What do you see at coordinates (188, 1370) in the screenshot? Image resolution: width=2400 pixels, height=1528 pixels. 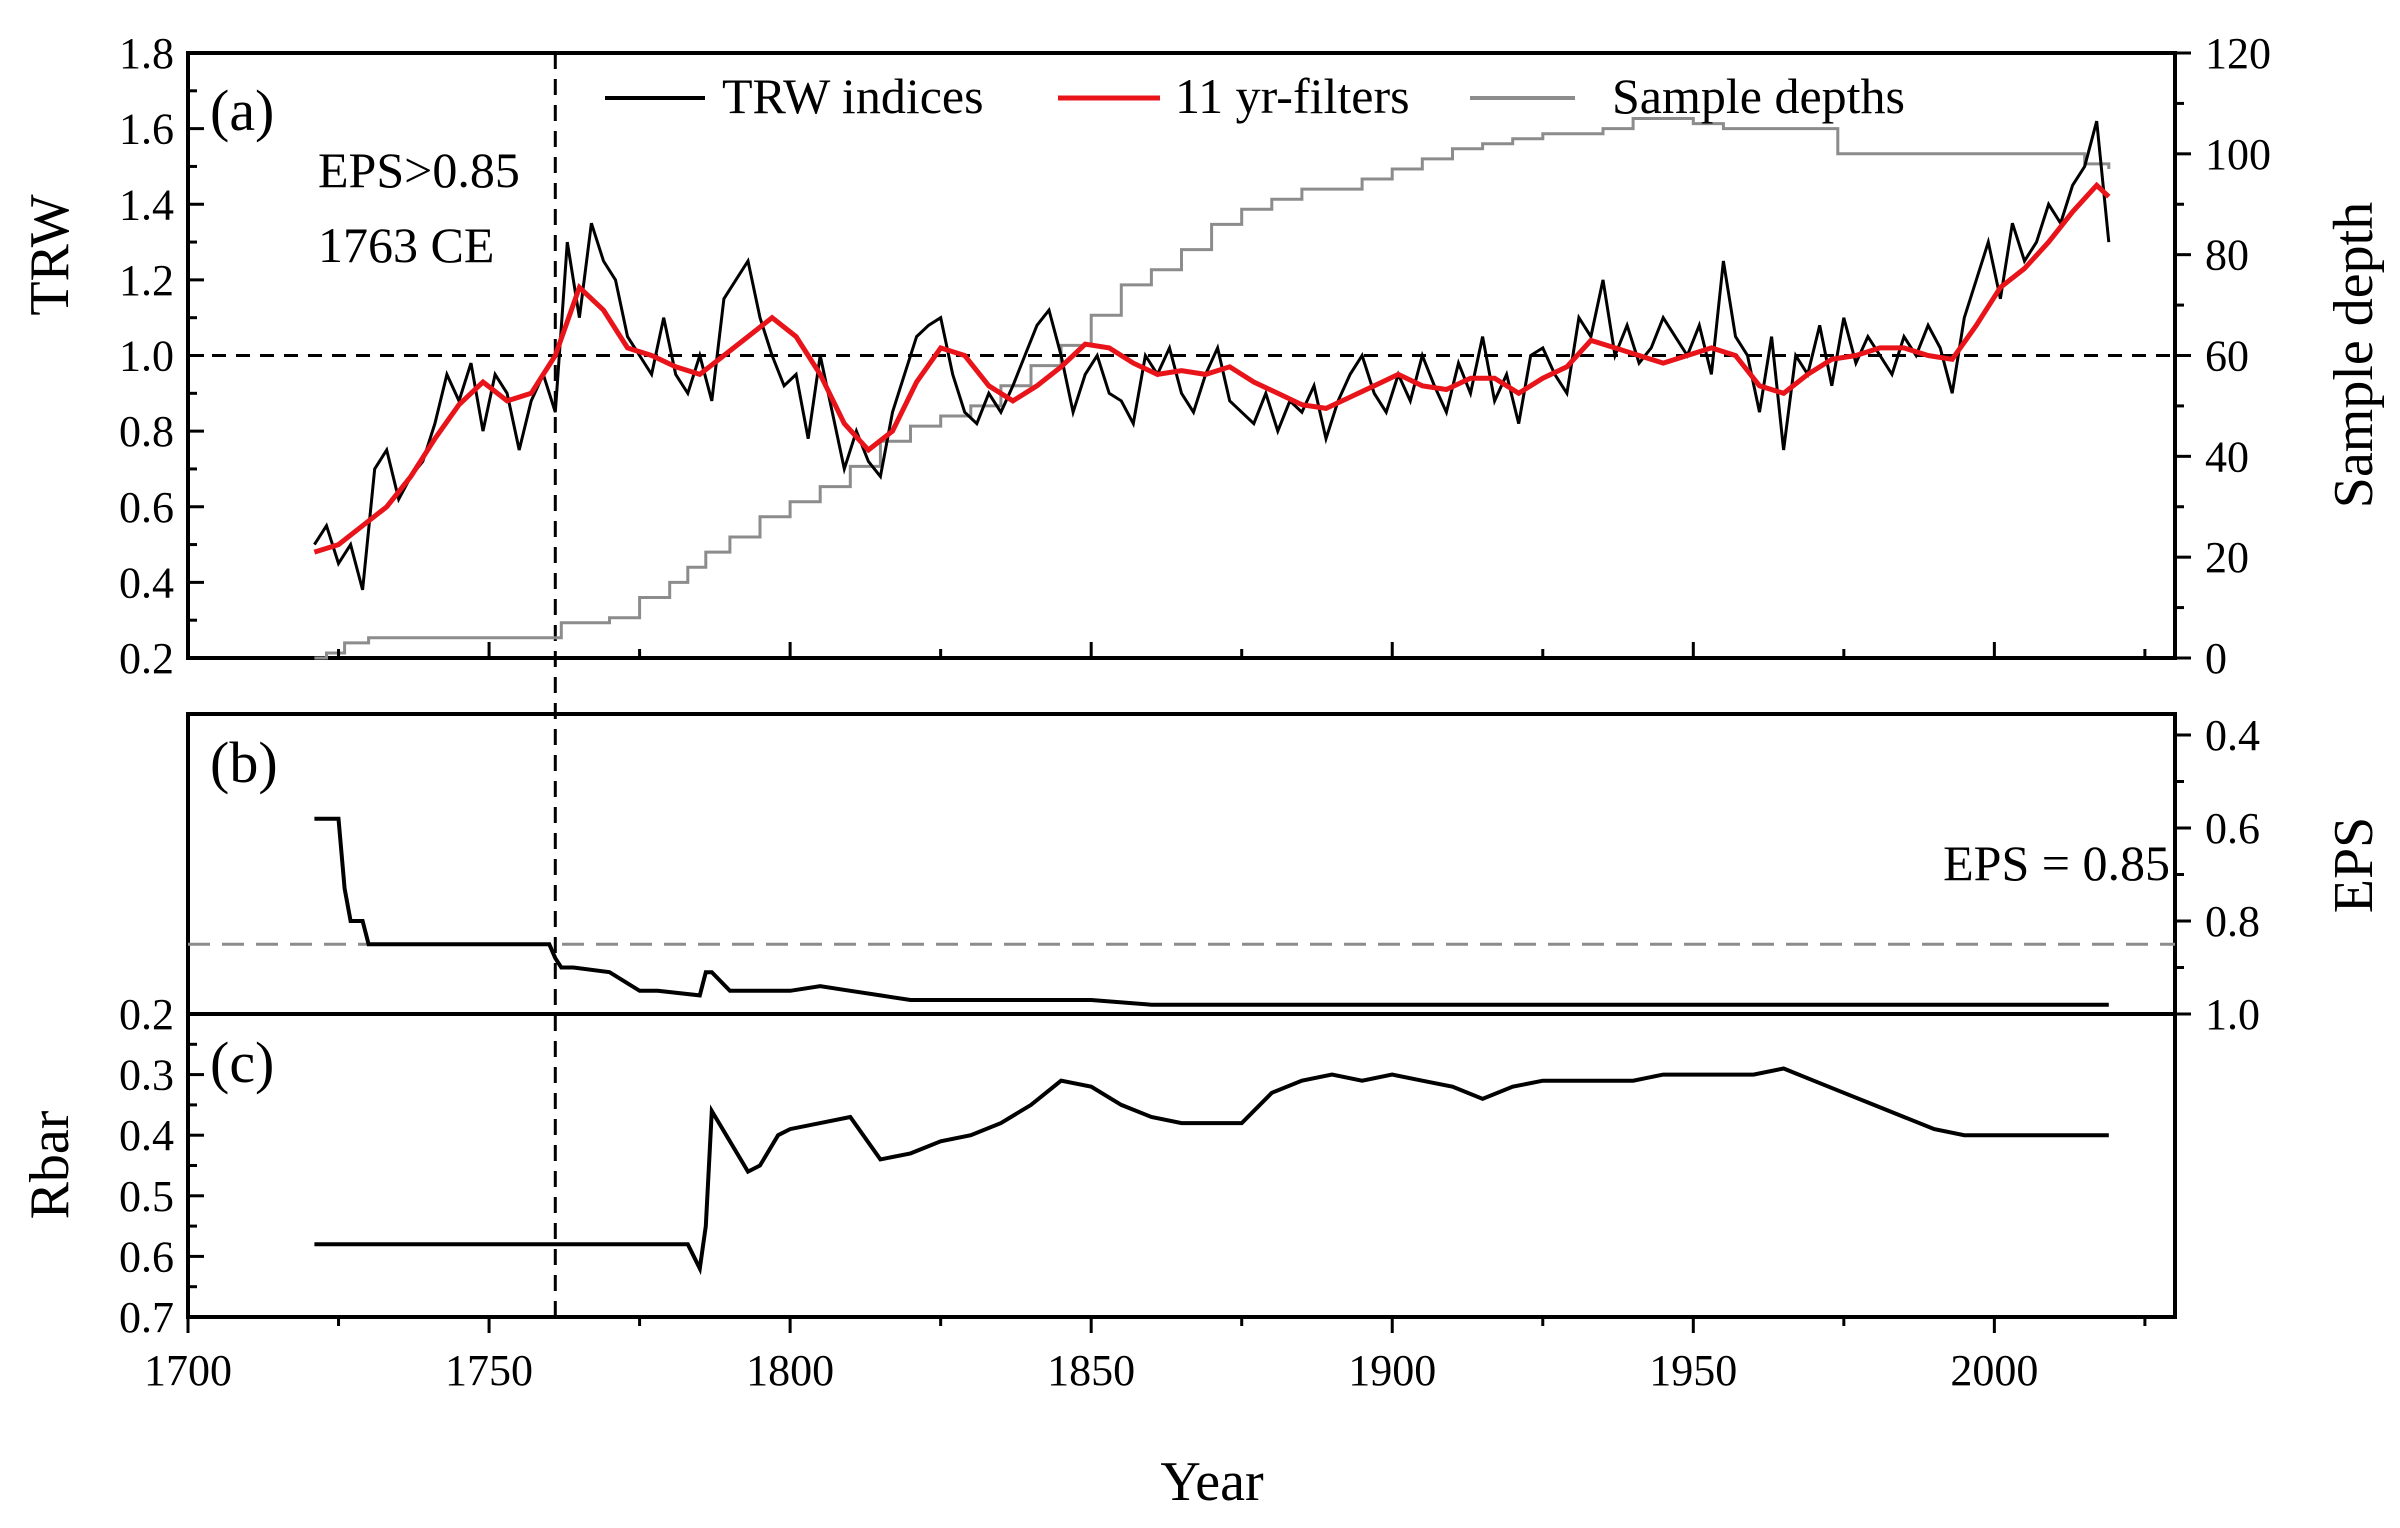 I see `x-tick-label: 1700` at bounding box center [188, 1370].